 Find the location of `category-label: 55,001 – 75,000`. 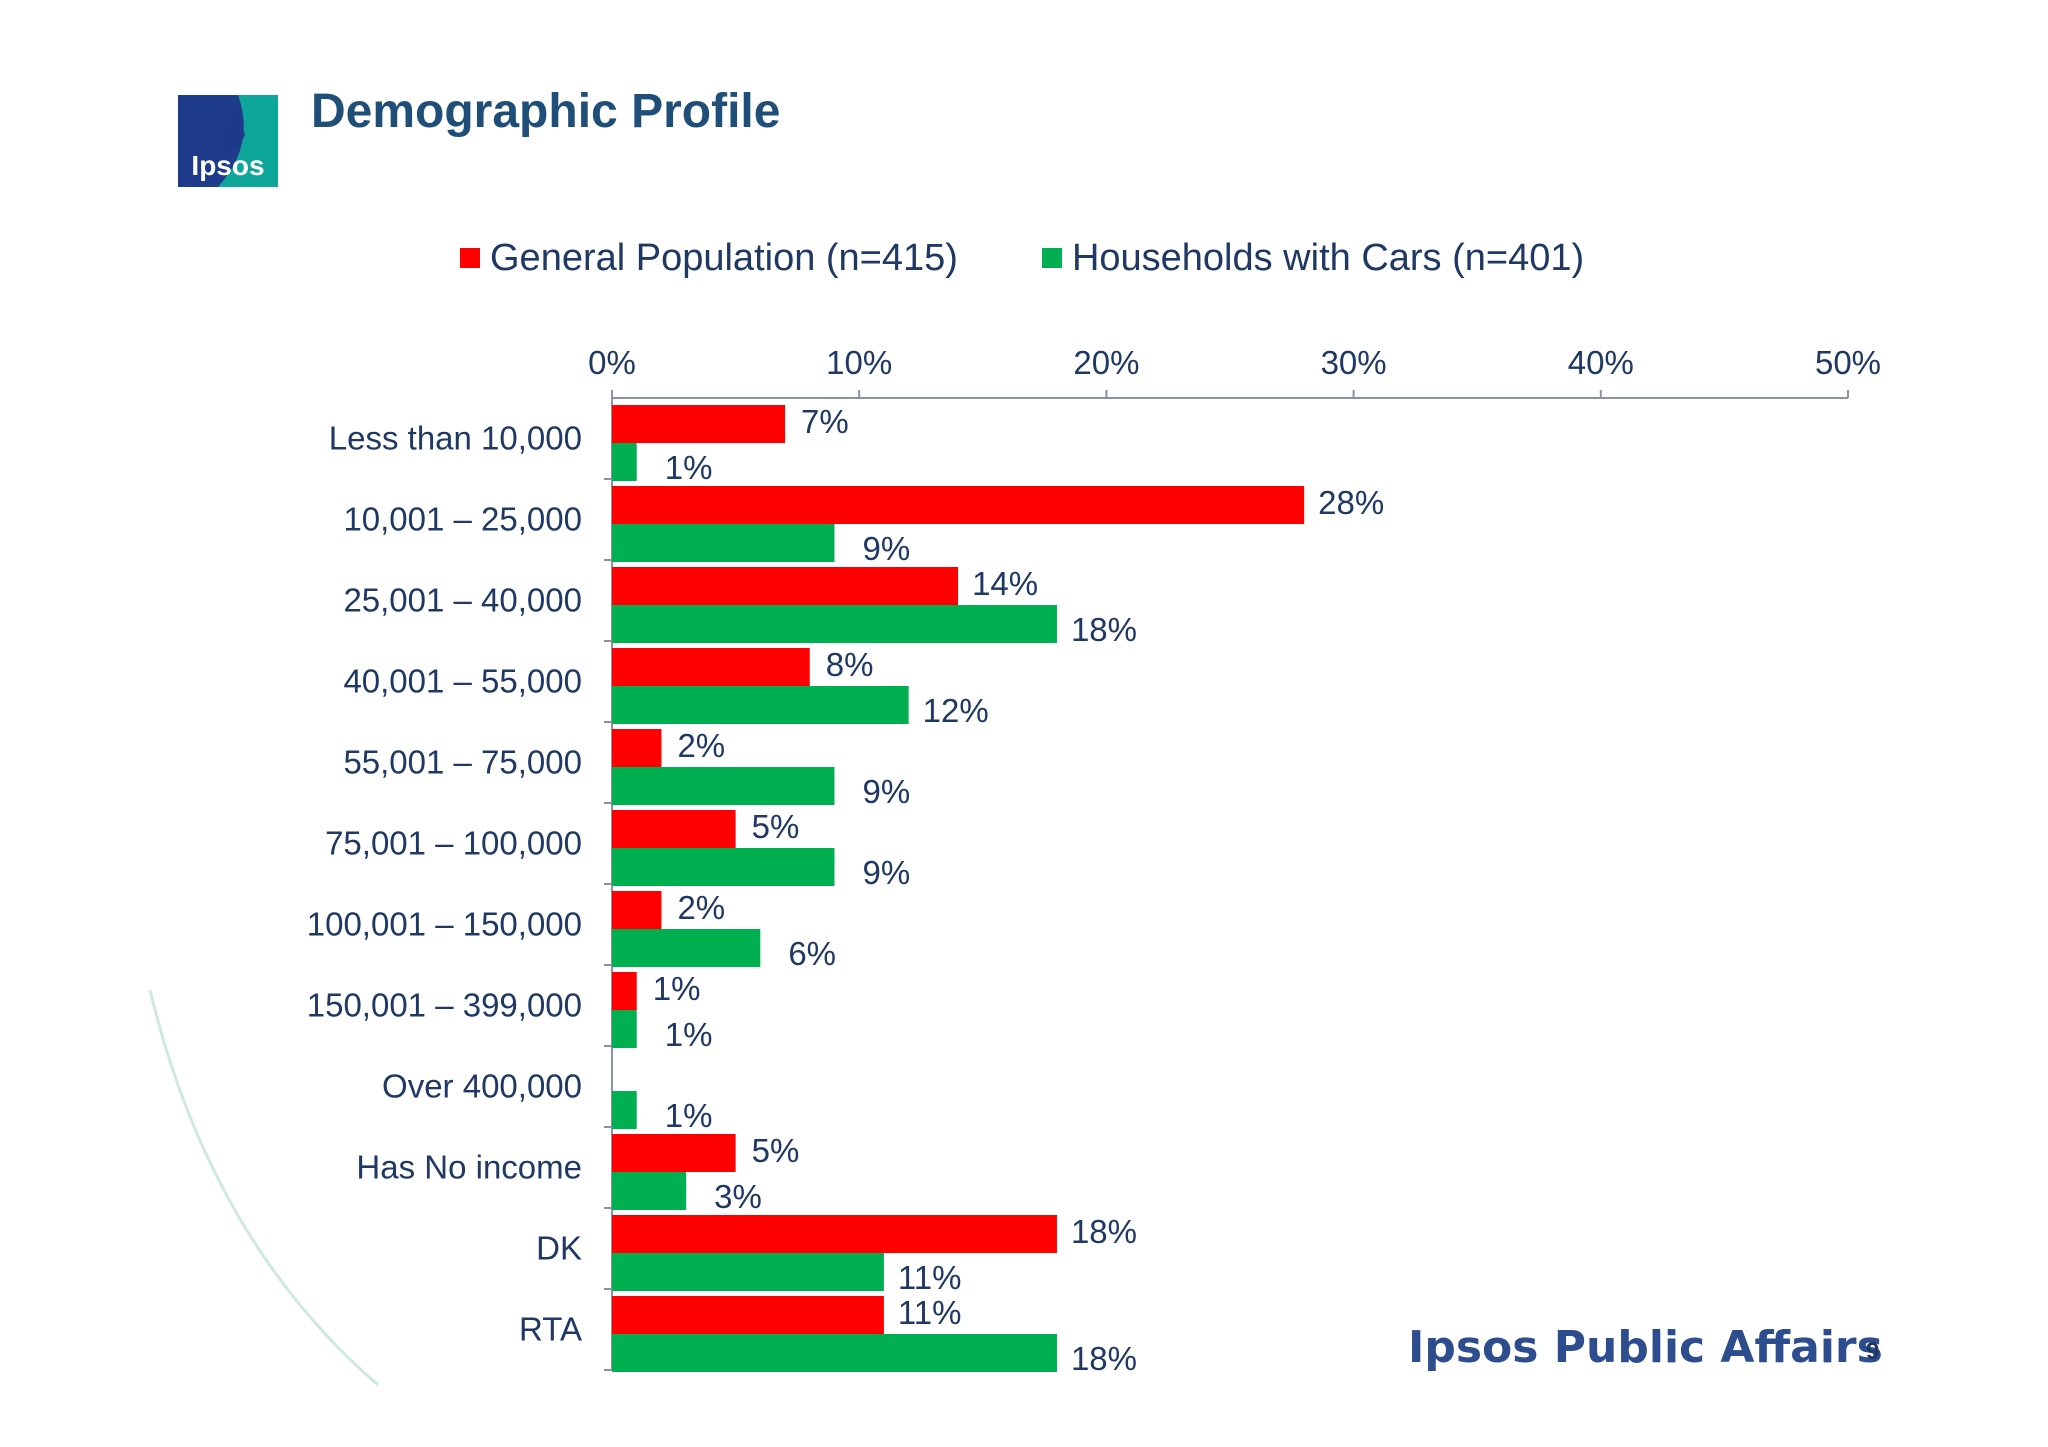

category-label: 55,001 – 75,000 is located at coordinates (462, 762).